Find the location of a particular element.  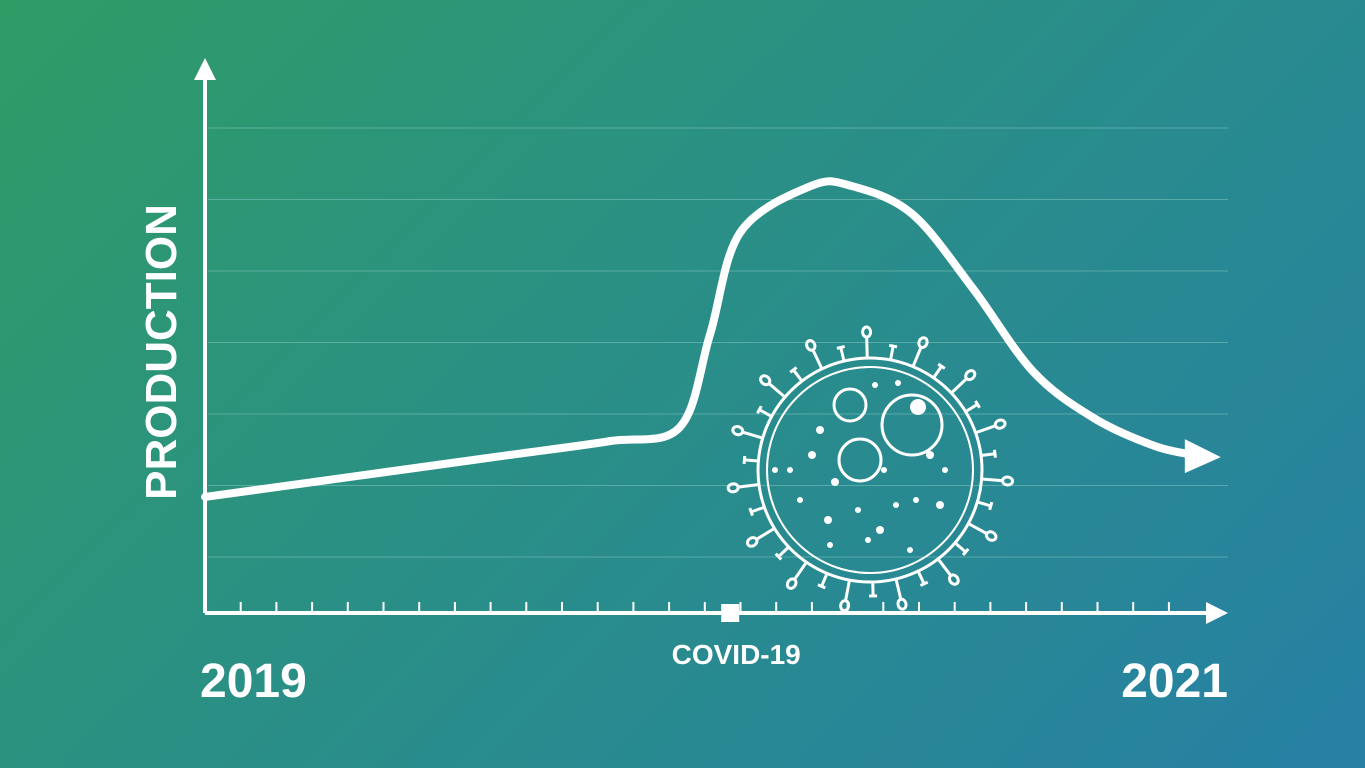

x-end-label: 2021 is located at coordinates (1174, 681).